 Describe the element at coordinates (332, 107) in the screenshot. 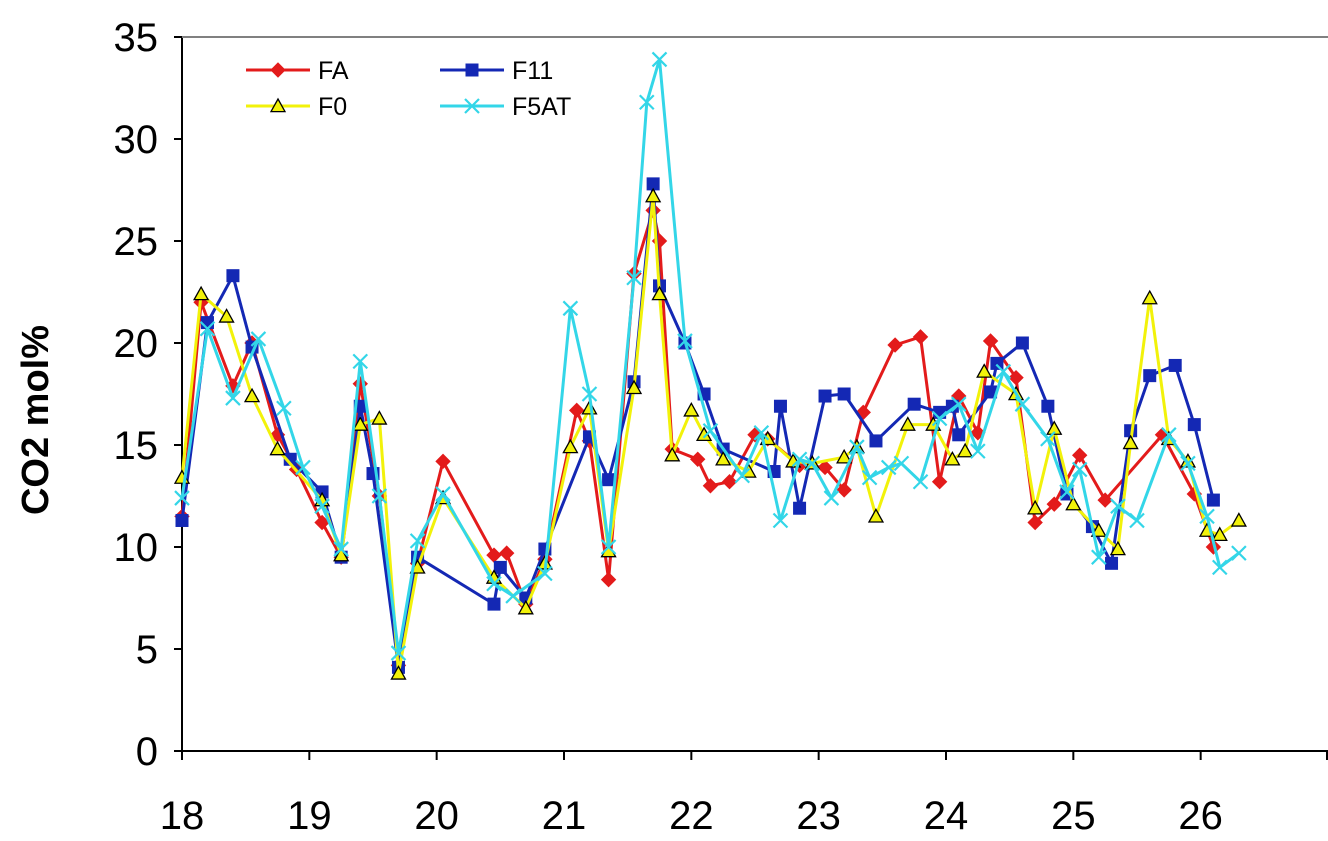

I see `legend-label: F0` at that location.